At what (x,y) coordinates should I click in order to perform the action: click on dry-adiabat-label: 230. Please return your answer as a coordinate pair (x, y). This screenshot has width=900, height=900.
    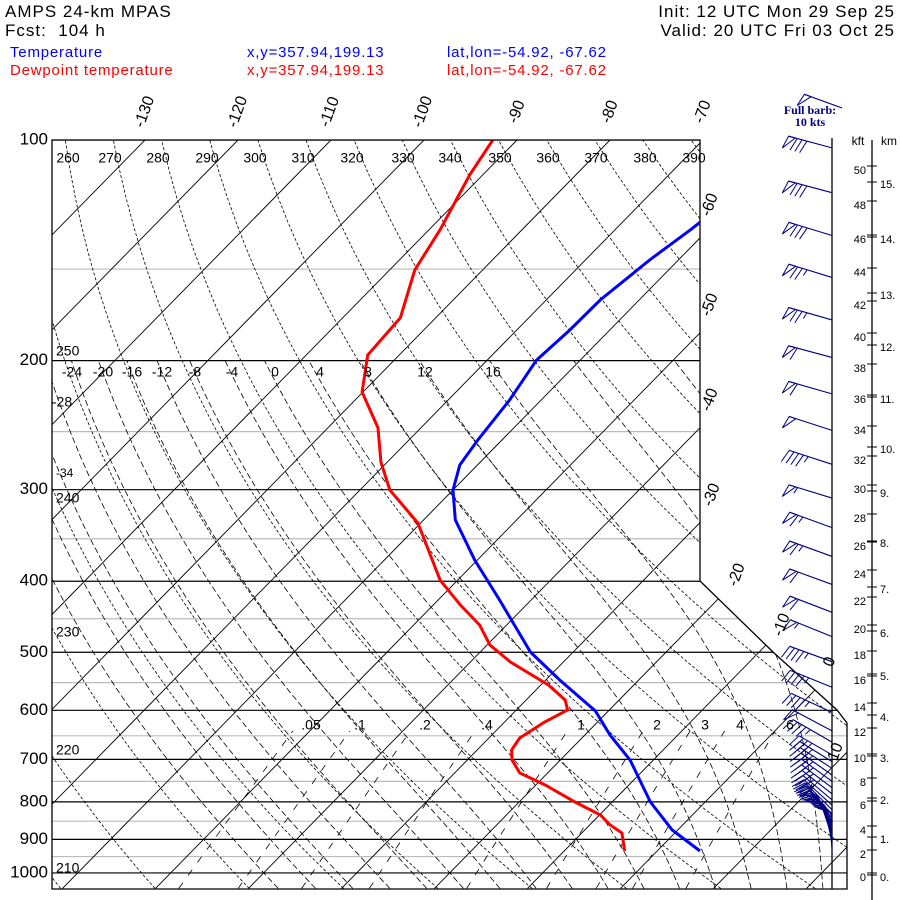
    Looking at the image, I should click on (68, 632).